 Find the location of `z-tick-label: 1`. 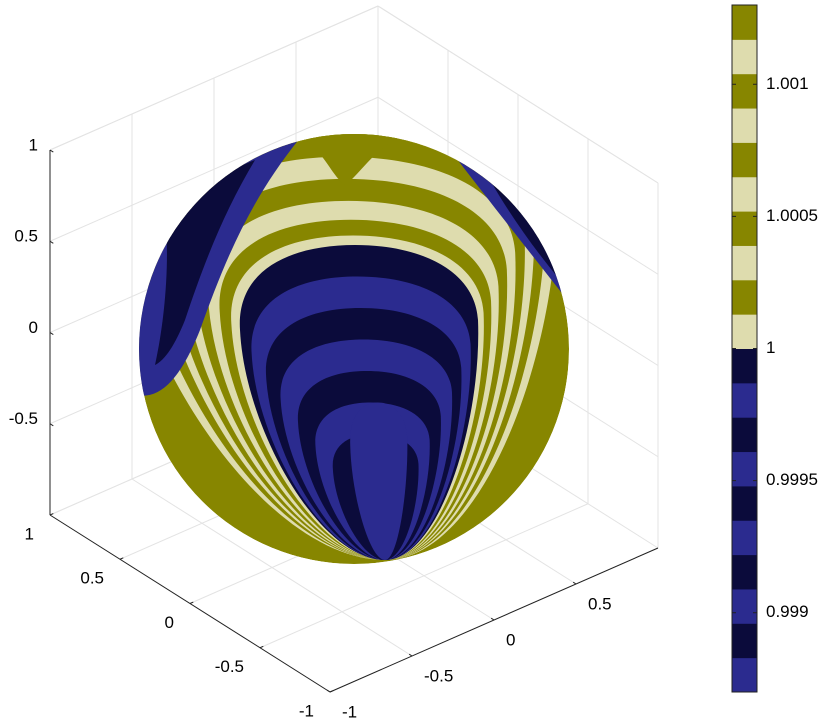

z-tick-label: 1 is located at coordinates (33, 144).